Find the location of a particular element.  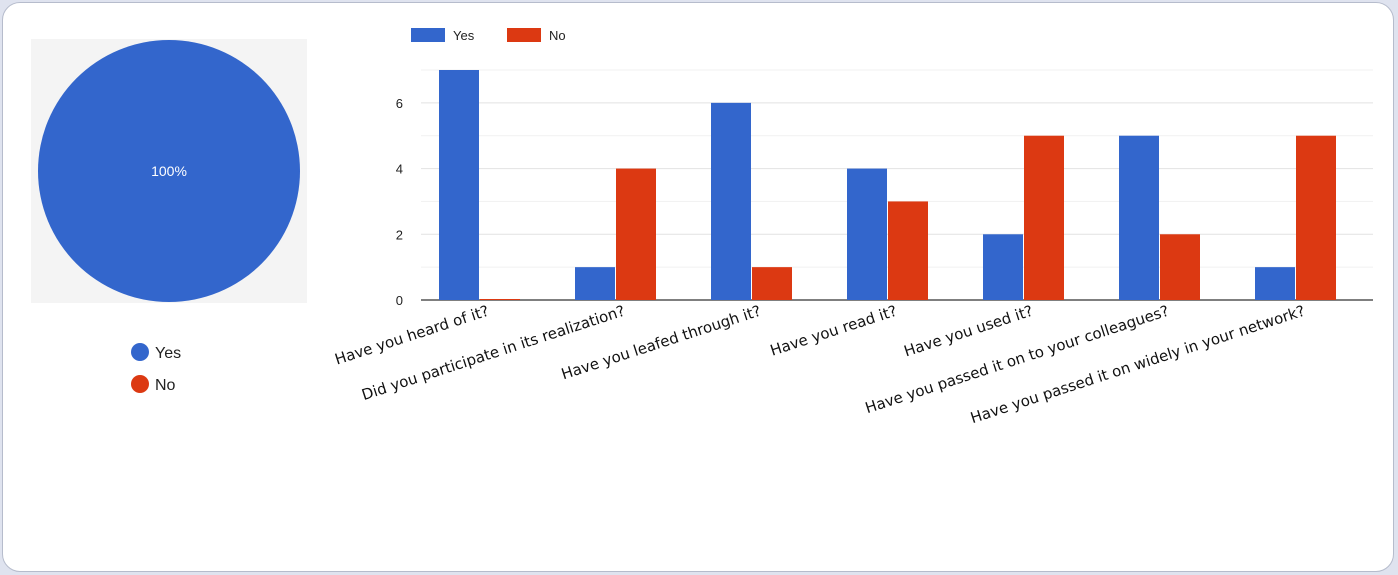

bar-legend-swatch-yes is located at coordinates (428, 35).